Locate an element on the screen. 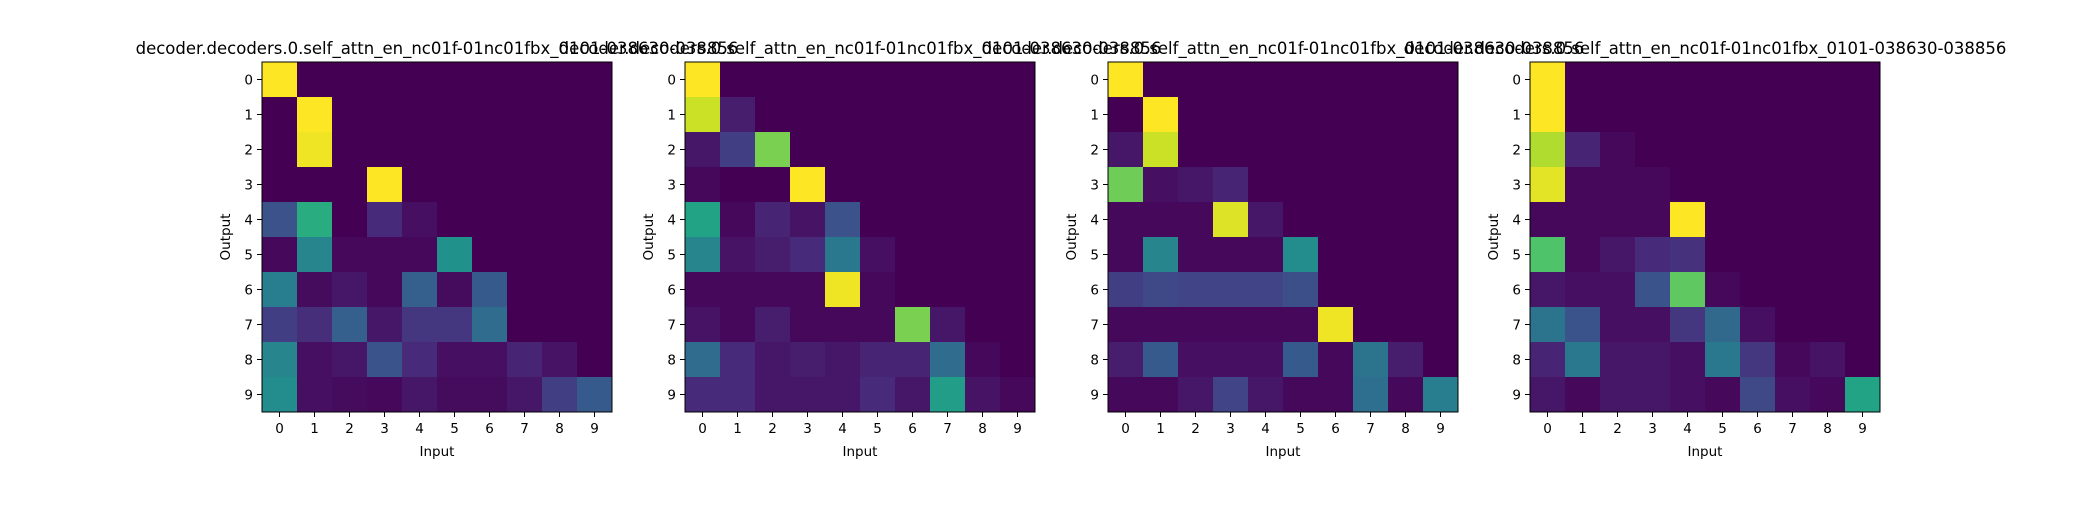 Image resolution: width=2080 pixels, height=520 pixels. y-tick-label: 7 is located at coordinates (1516, 326).